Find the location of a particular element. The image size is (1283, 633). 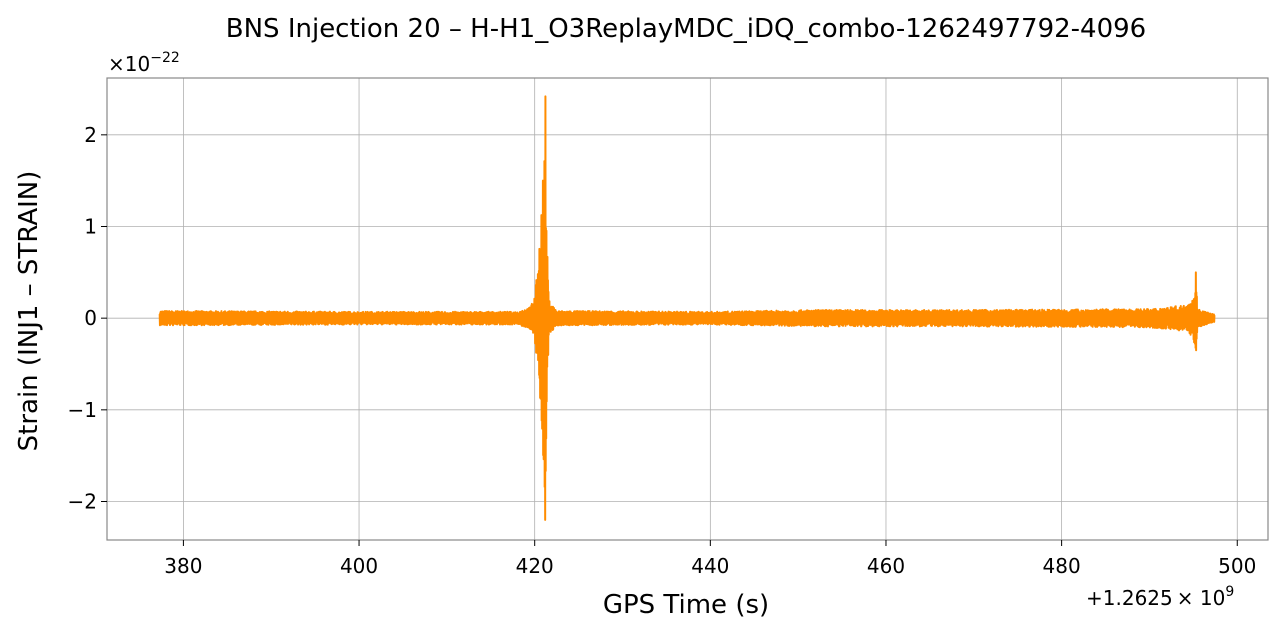

x-tick-label-2: 420 is located at coordinates (535, 566).